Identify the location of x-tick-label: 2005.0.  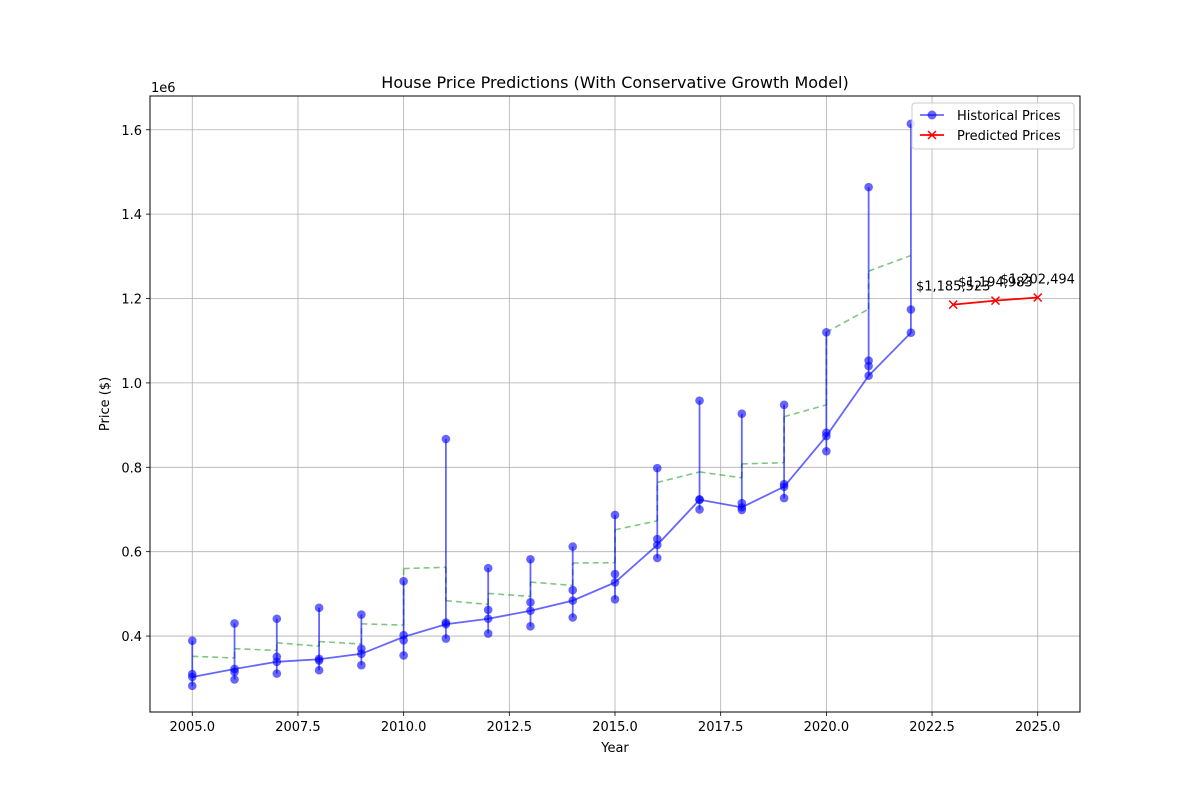
(193, 727).